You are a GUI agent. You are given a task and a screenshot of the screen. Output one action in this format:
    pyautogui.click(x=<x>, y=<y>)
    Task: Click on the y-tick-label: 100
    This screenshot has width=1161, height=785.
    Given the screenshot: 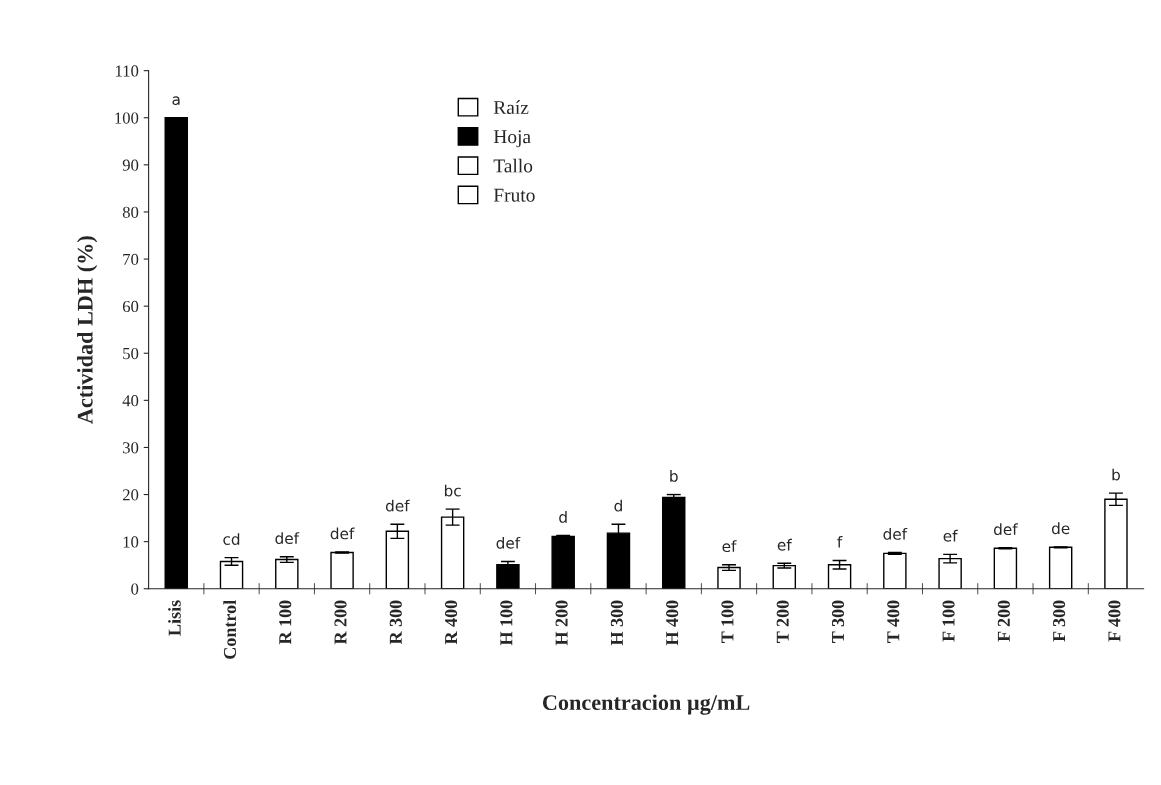 What is the action you would take?
    pyautogui.click(x=127, y=118)
    